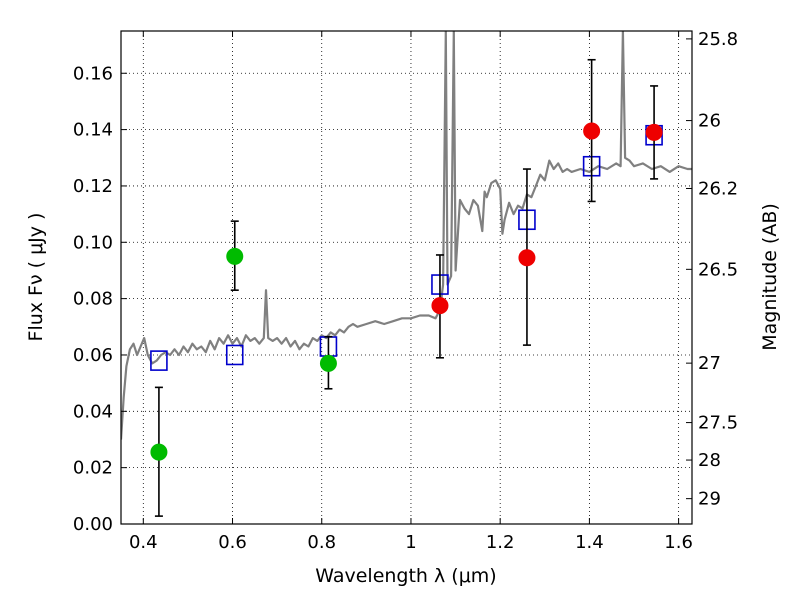 This screenshot has height=600, width=800. Describe the element at coordinates (93, 130) in the screenshot. I see `y-tick-label: 0.14` at that location.